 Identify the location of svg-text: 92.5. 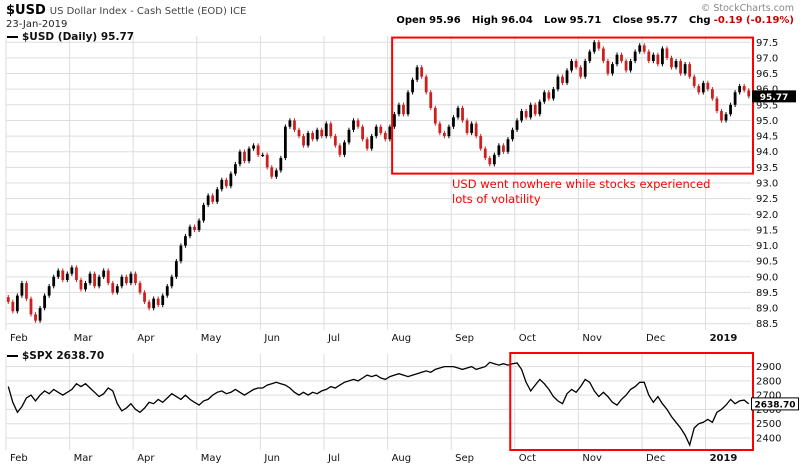
(767, 199).